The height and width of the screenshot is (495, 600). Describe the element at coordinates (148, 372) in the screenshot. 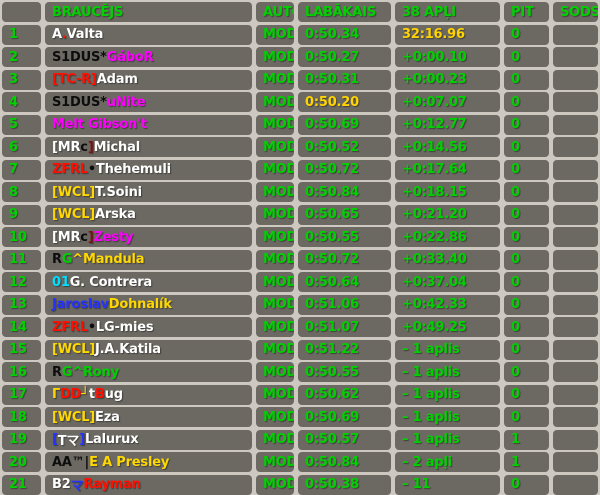

I see `driver-name-cell: R G ^Rony` at that location.